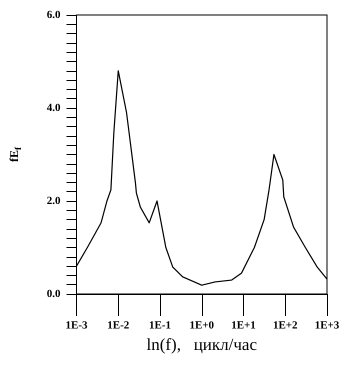 The height and width of the screenshot is (367, 343). Describe the element at coordinates (202, 344) in the screenshot. I see `x-axis-title: ln(f), цикл/час` at that location.